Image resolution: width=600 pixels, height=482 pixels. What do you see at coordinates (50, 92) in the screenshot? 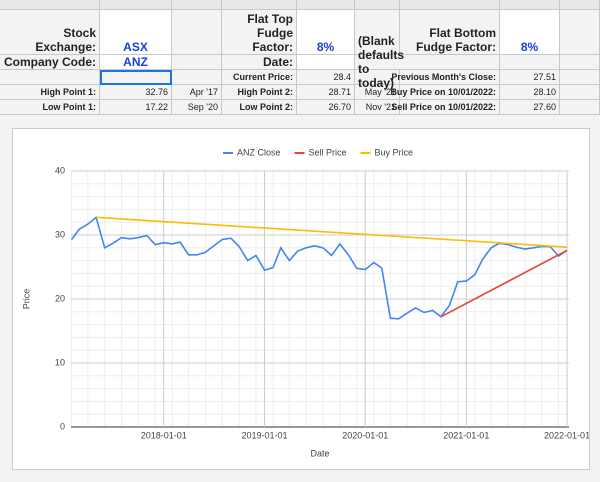
I see `cell: High Point 1:` at bounding box center [50, 92].